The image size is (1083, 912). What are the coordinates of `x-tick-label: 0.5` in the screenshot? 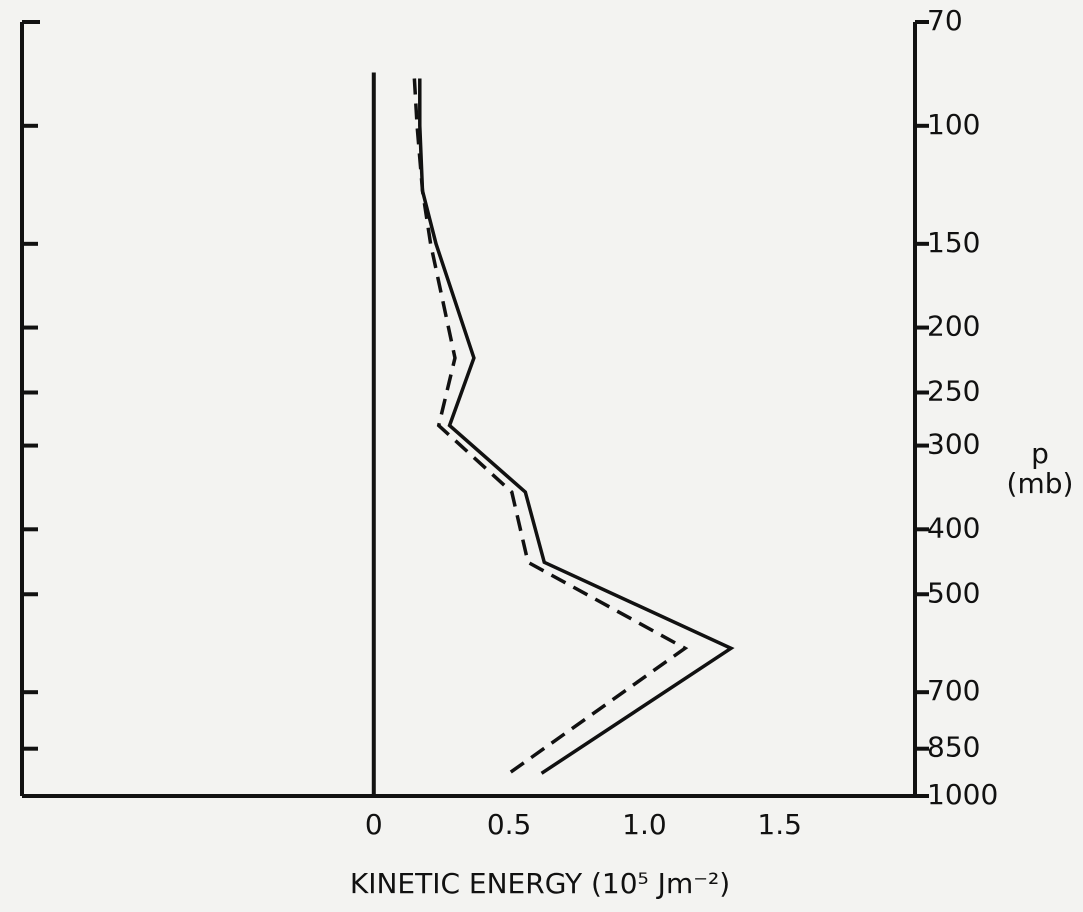 It's located at (509, 824).